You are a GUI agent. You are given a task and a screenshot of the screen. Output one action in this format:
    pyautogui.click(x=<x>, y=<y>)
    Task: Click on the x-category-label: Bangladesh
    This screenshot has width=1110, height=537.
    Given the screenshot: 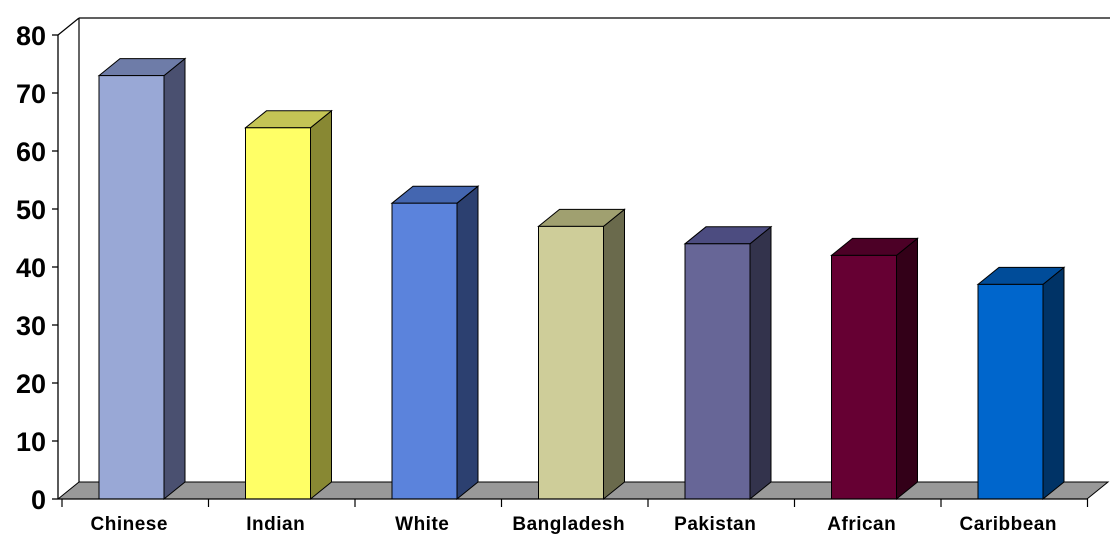 What is the action you would take?
    pyautogui.click(x=568, y=524)
    